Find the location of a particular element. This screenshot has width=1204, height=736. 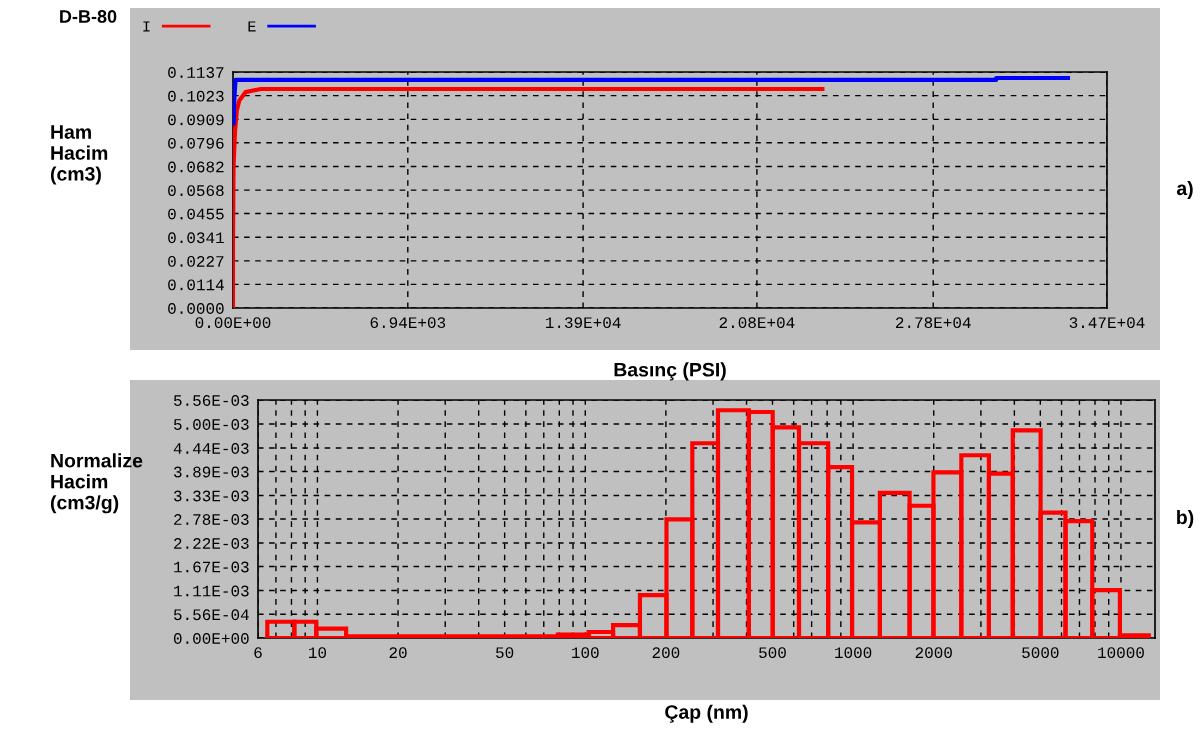

y-tick-label: 0.0227 is located at coordinates (196, 261).